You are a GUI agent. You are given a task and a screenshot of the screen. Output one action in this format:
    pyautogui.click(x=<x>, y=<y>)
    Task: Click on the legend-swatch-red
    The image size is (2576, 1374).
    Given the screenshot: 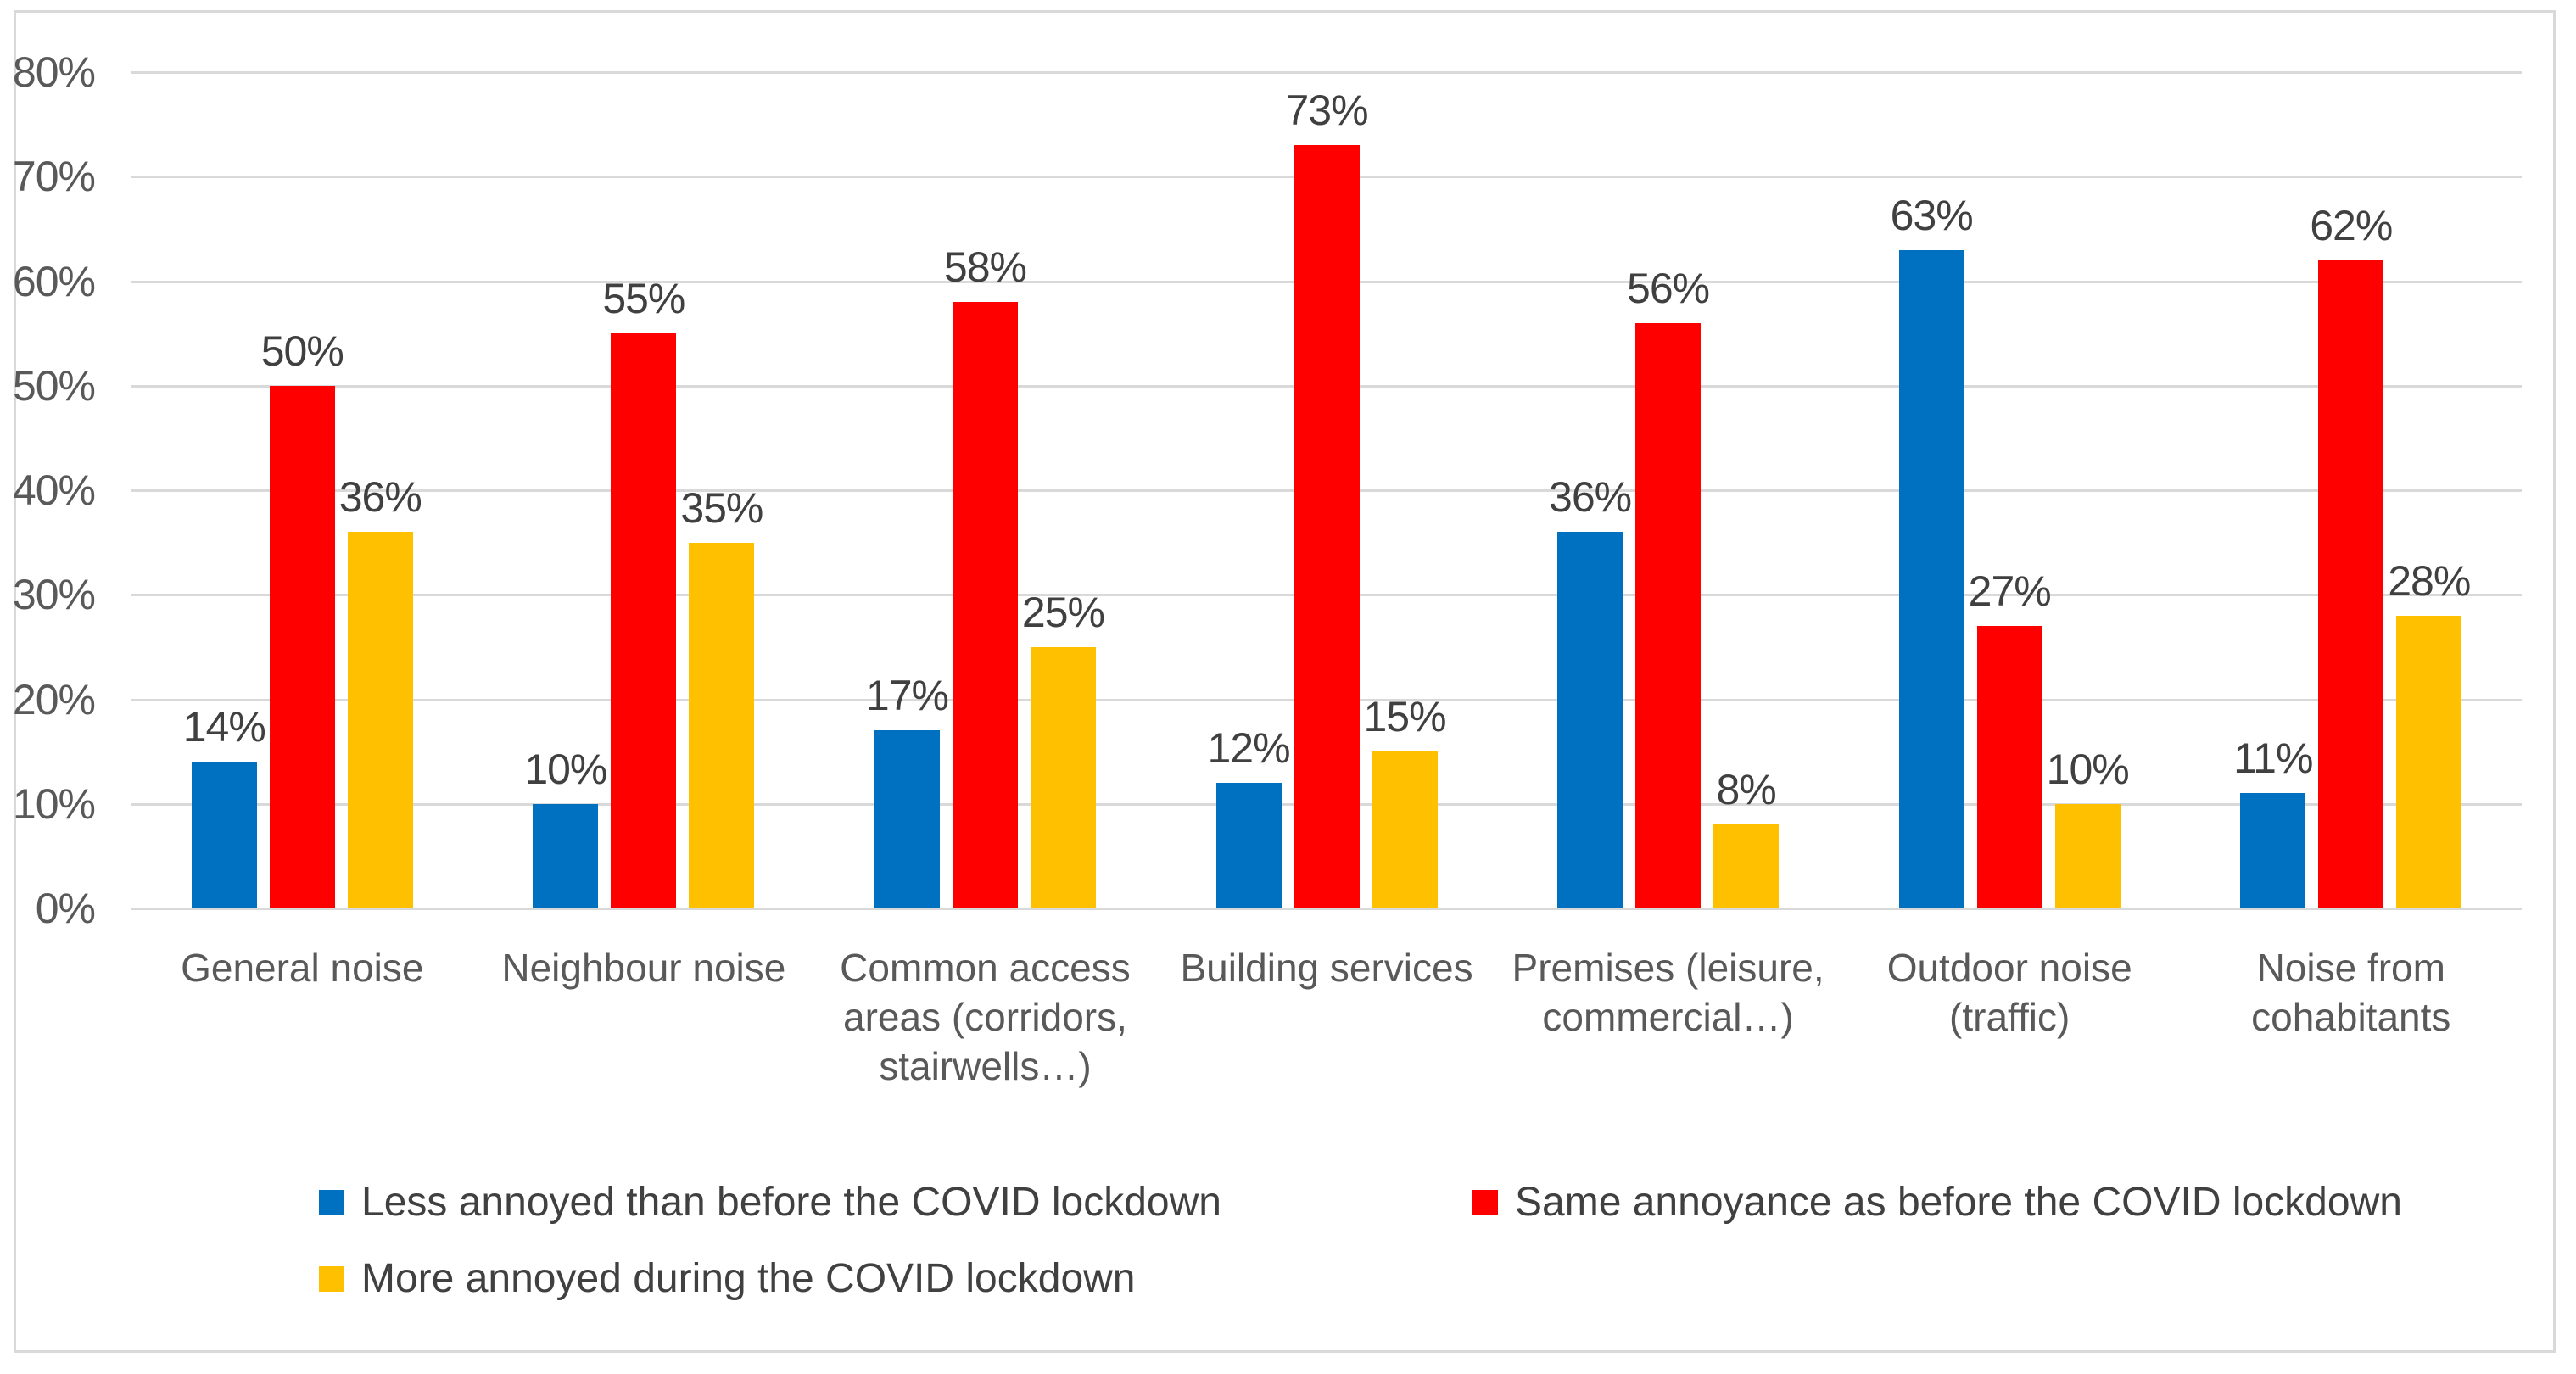 What is the action you would take?
    pyautogui.click(x=1485, y=1202)
    